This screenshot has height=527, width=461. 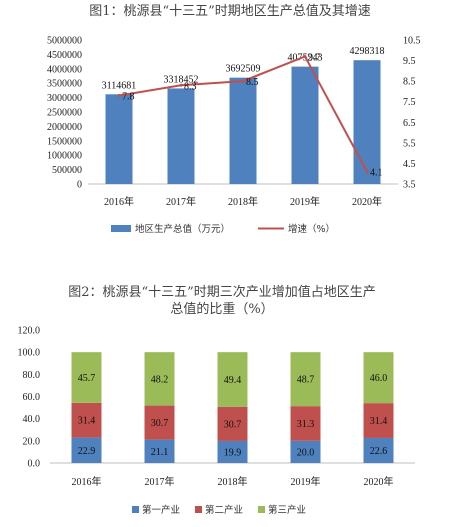 What do you see at coordinates (135, 509) in the screenshot?
I see `legend-swatch-primary` at bounding box center [135, 509].